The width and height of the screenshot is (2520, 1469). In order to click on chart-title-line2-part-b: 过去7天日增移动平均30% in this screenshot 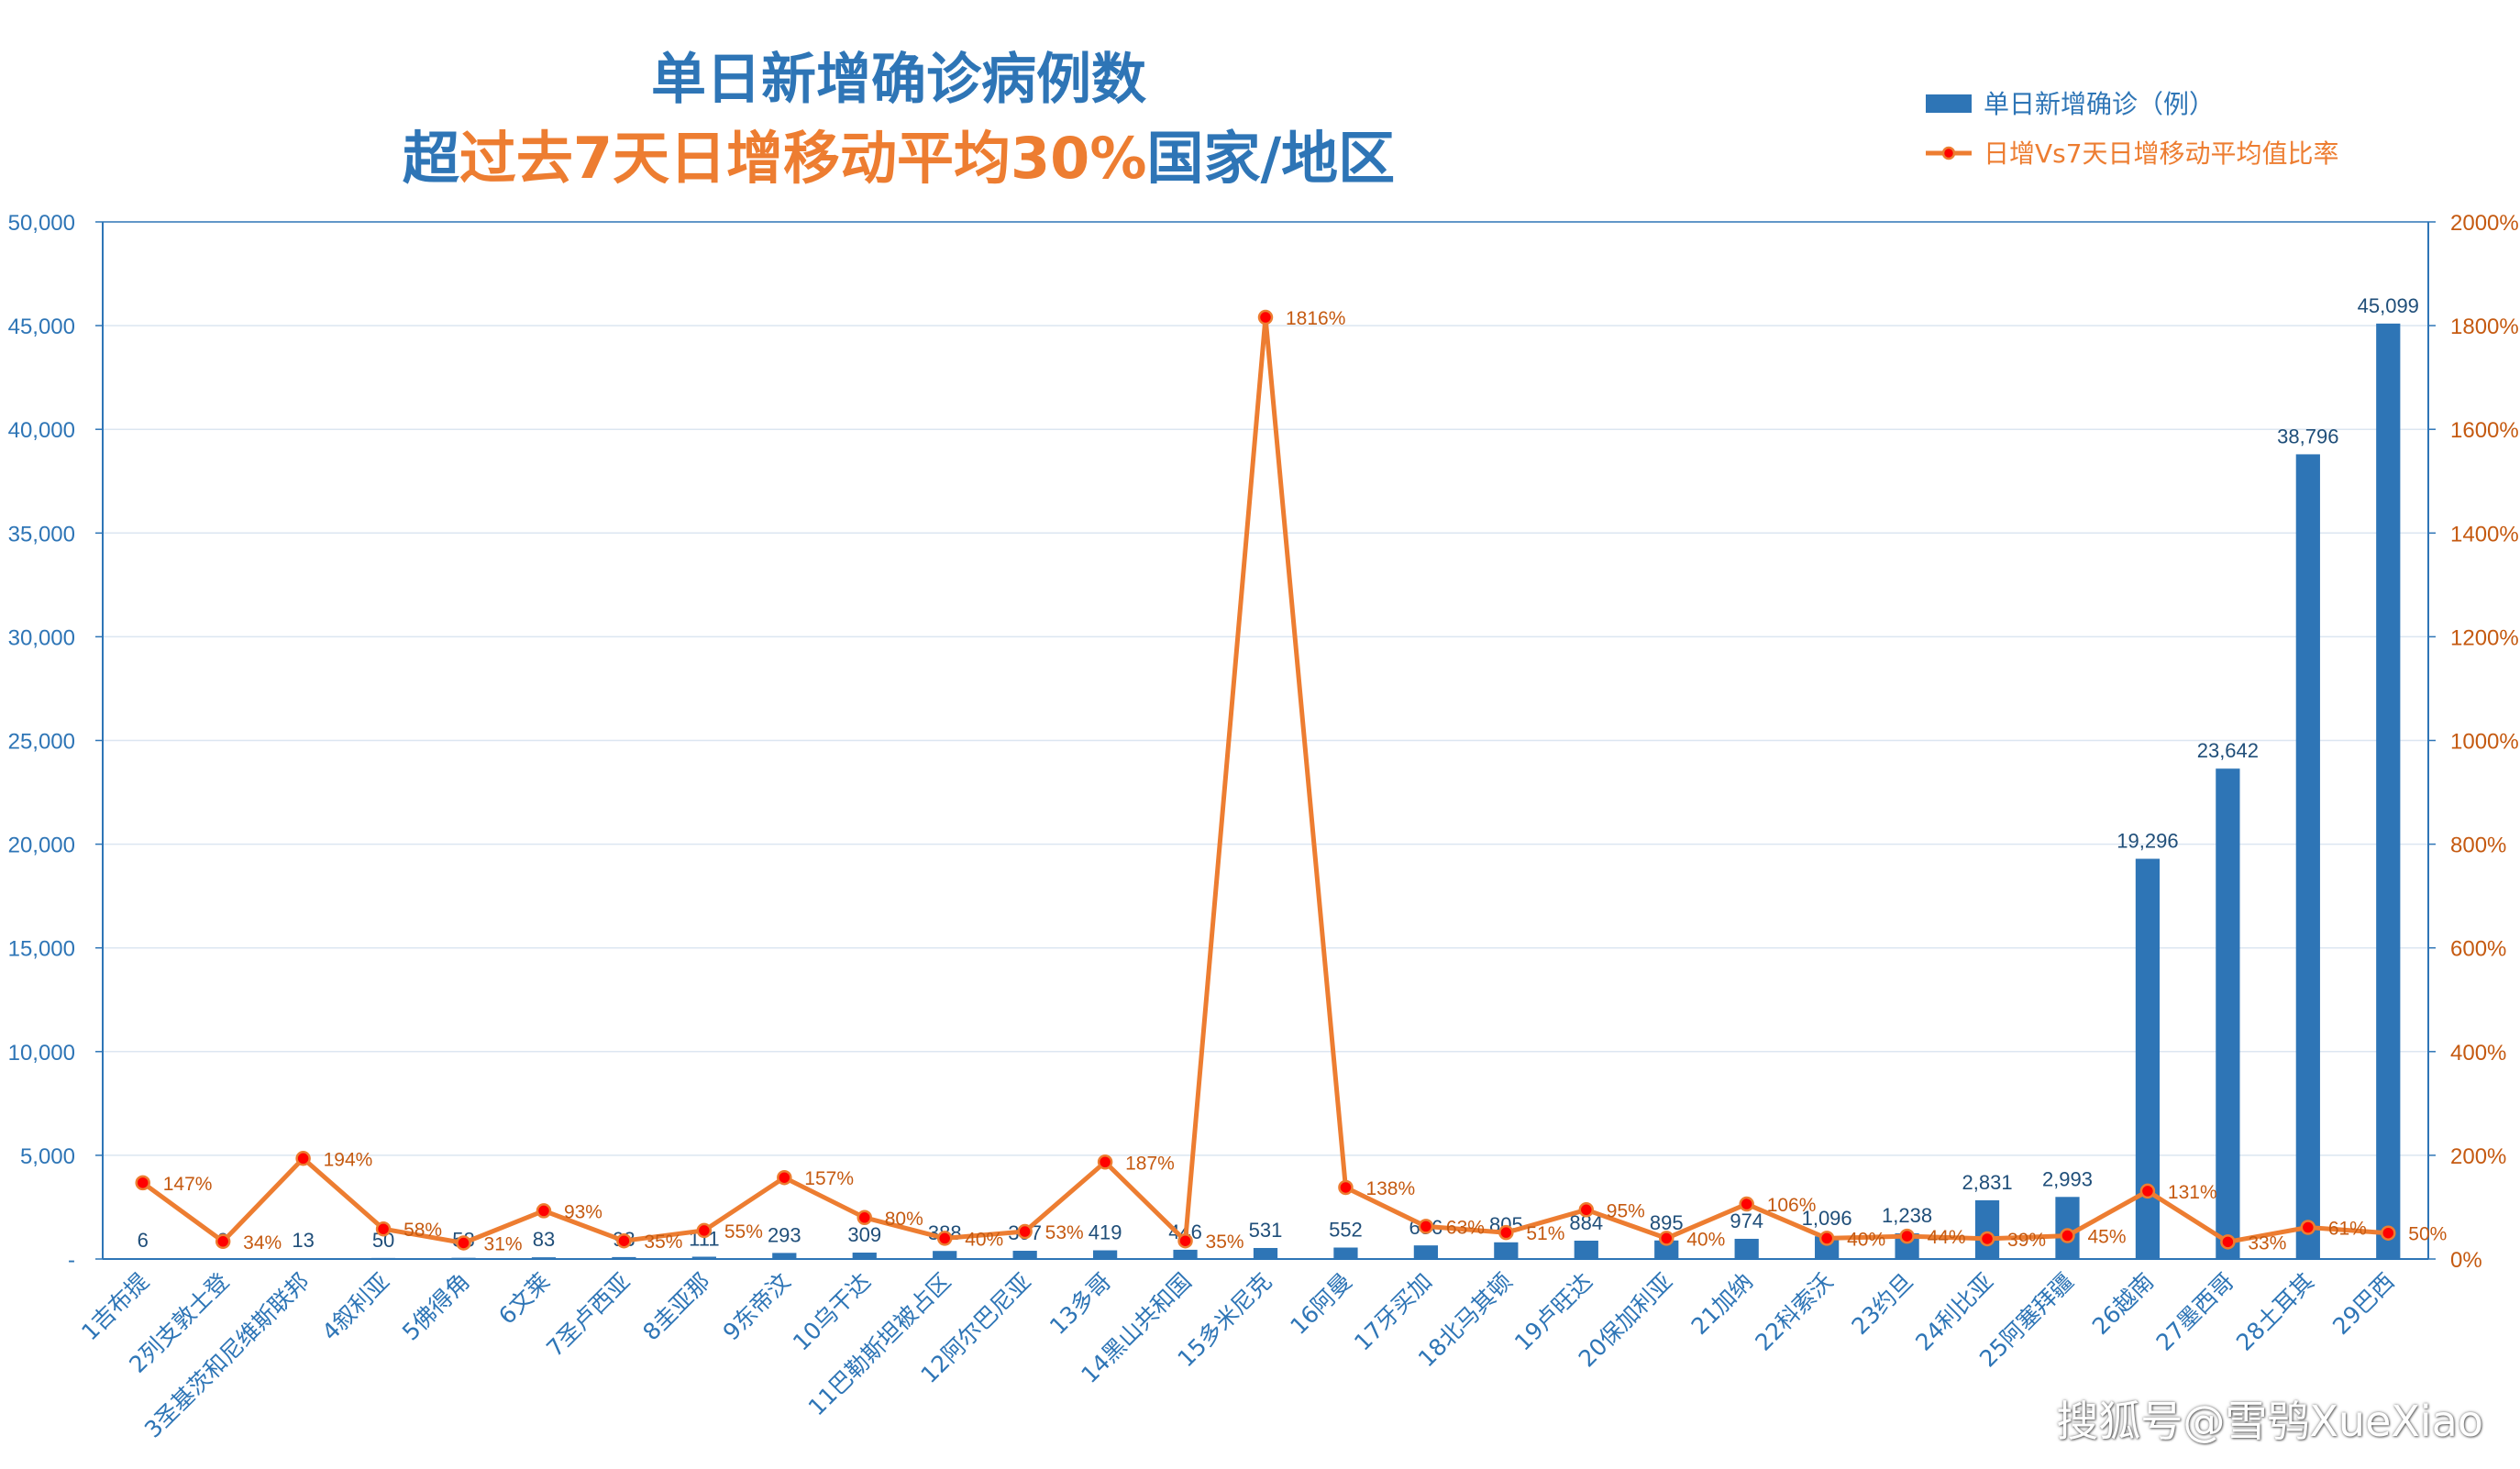, I will do `click(803, 158)`.